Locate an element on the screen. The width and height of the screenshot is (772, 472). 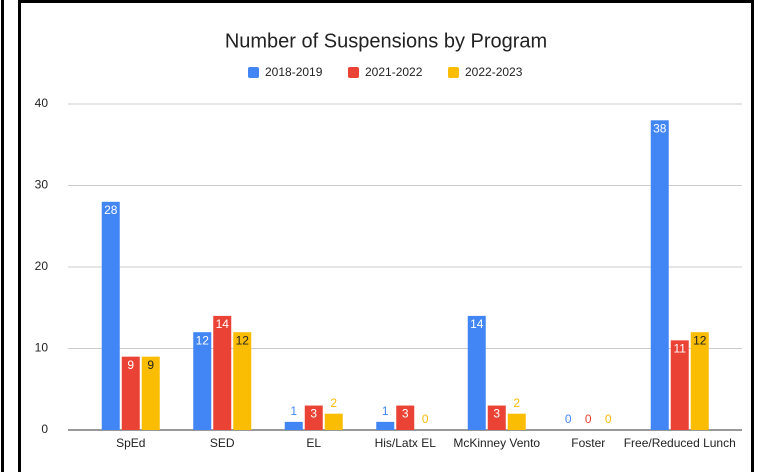
value-label: 38 is located at coordinates (660, 128).